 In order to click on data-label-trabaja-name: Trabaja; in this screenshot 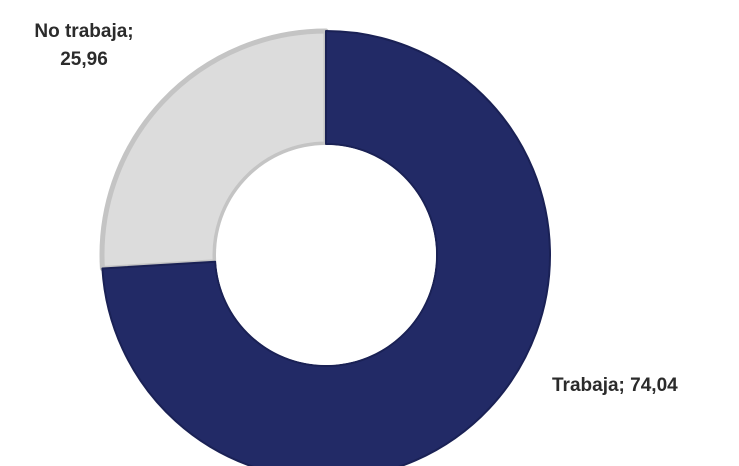, I will do `click(588, 385)`.